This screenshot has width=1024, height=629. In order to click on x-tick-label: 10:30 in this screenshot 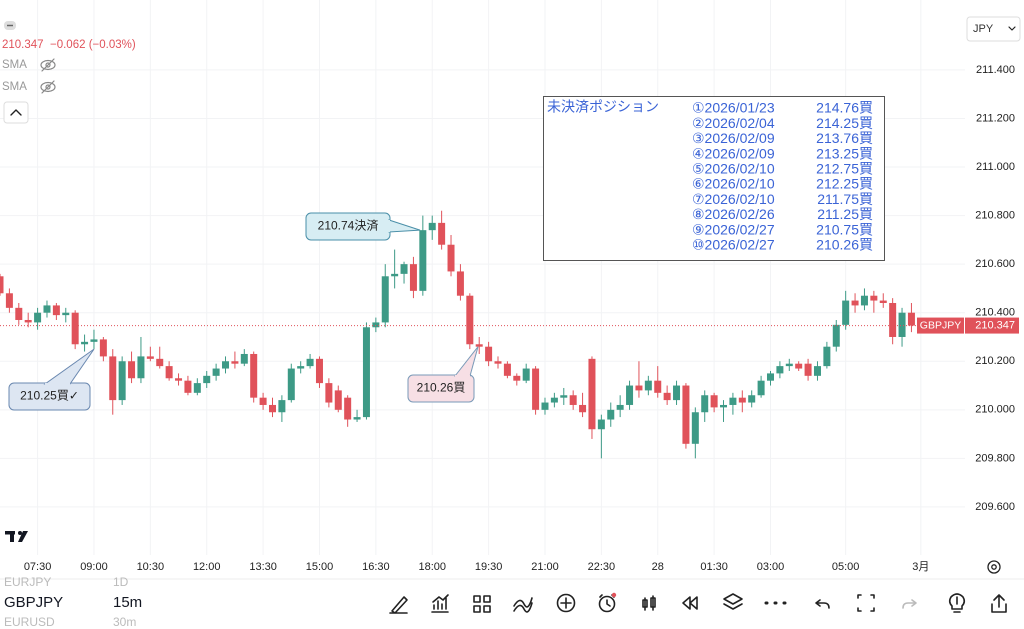, I will do `click(151, 567)`.